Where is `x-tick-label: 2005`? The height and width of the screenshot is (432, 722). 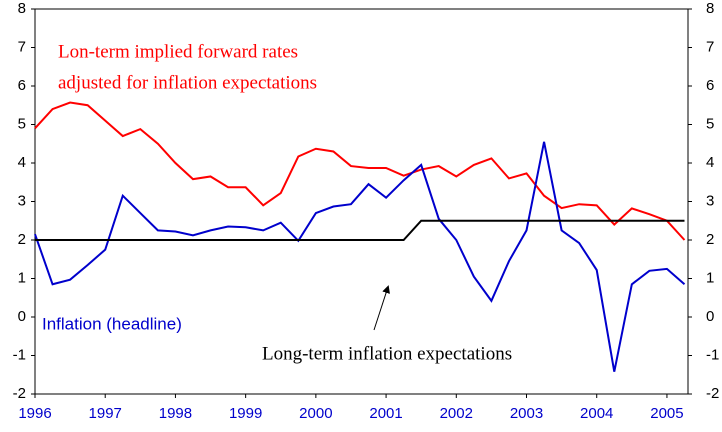
x-tick-label: 2005 is located at coordinates (666, 413).